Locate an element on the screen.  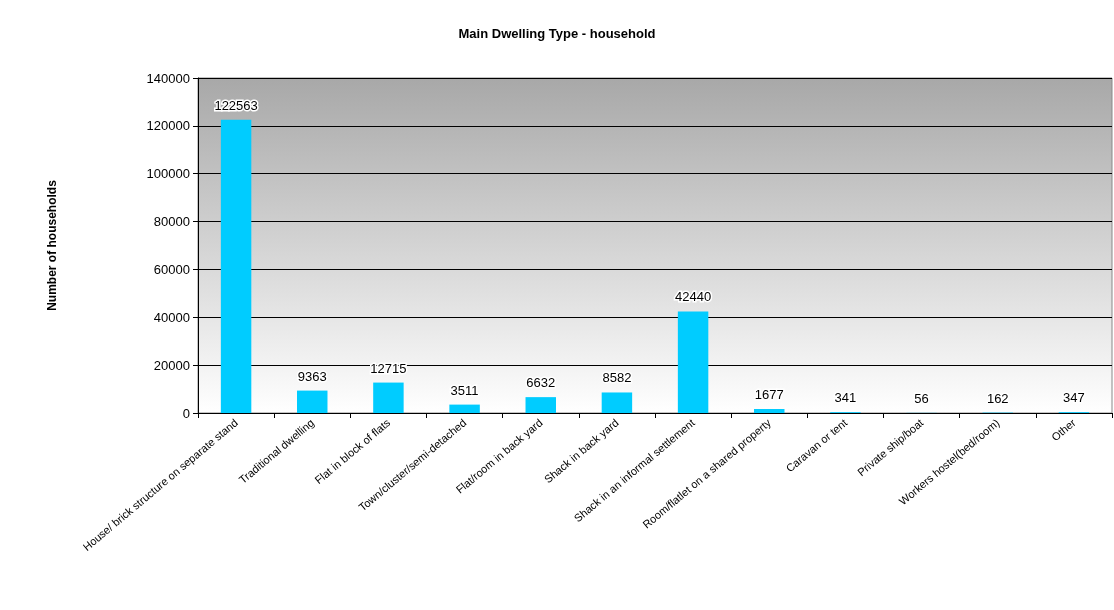
data-label: 1677 is located at coordinates (769, 394).